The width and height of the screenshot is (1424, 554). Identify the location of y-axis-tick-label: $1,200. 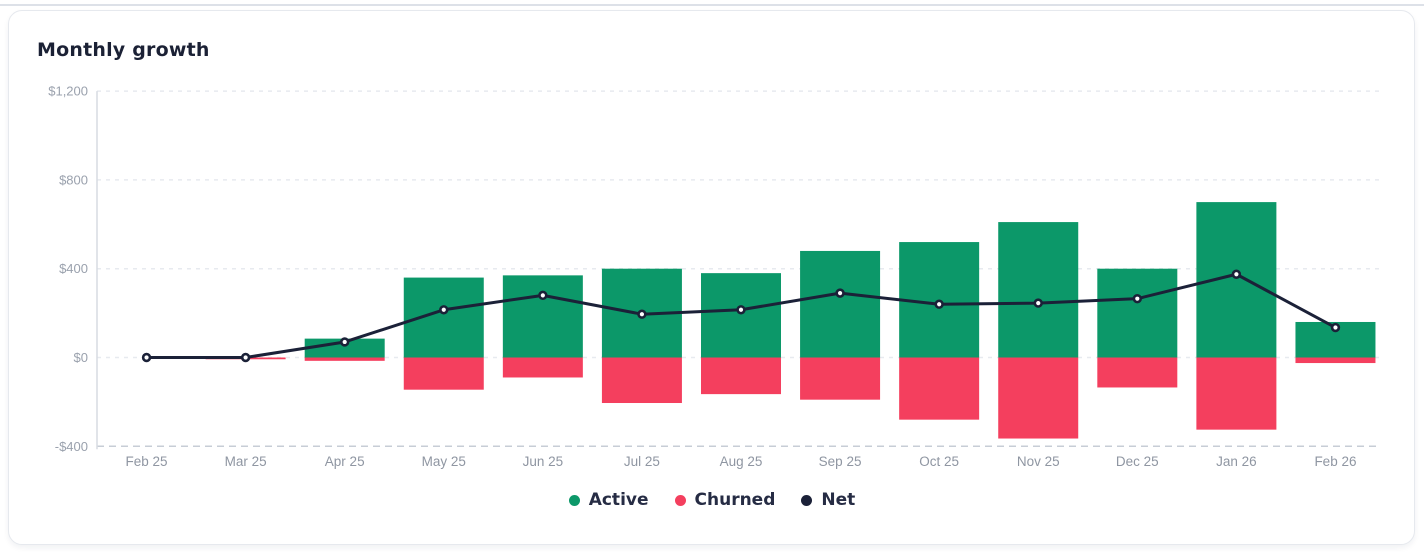
(68, 91).